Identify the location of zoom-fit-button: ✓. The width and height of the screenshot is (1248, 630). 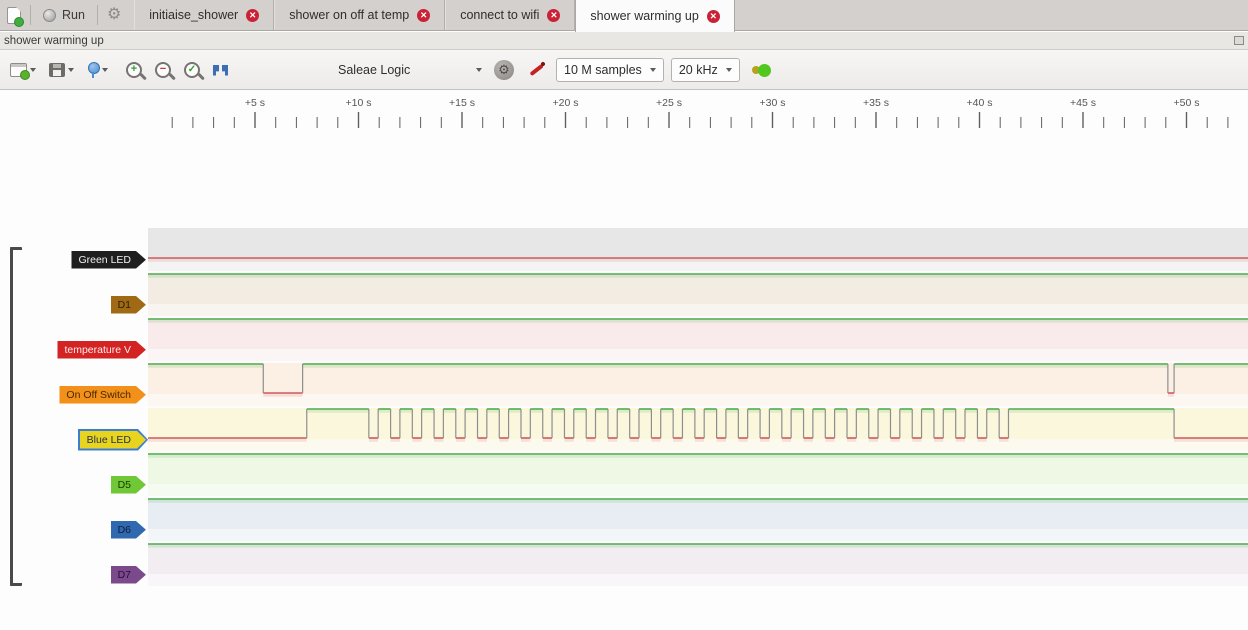
(192, 70).